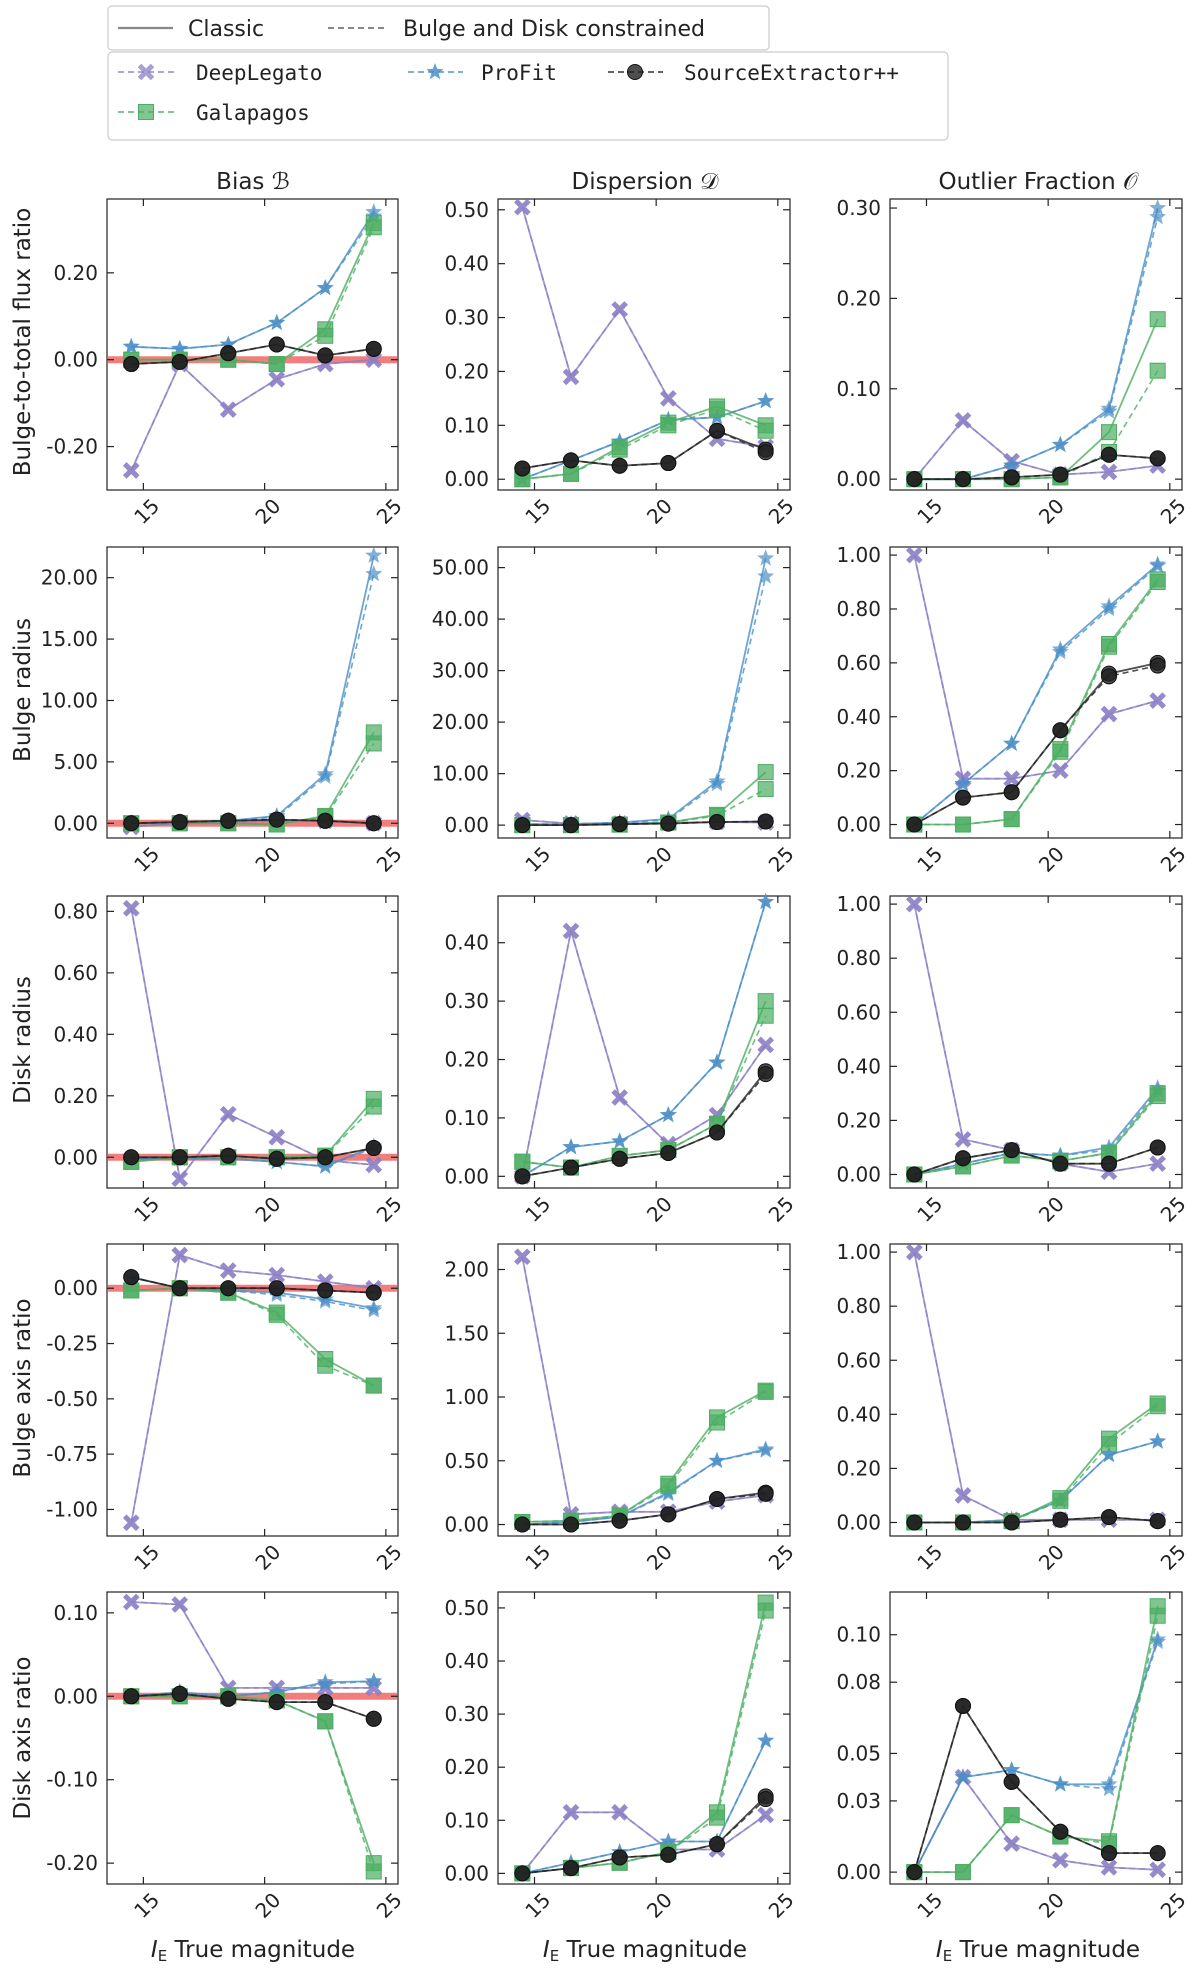 This screenshot has width=1200, height=1969. Describe the element at coordinates (23, 1040) in the screenshot. I see `row-label-disk-radius: Disk radius` at that location.